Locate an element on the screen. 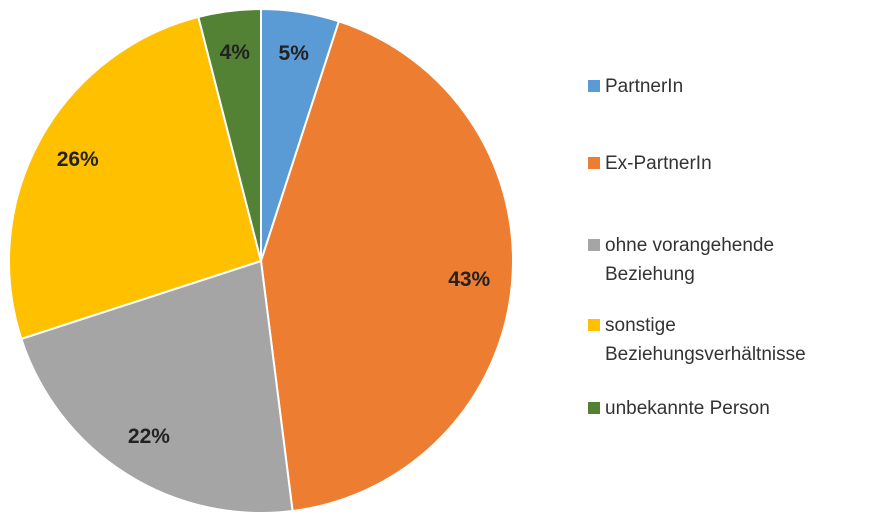 The height and width of the screenshot is (514, 871). legend-label: unbekannte Person is located at coordinates (687, 408).